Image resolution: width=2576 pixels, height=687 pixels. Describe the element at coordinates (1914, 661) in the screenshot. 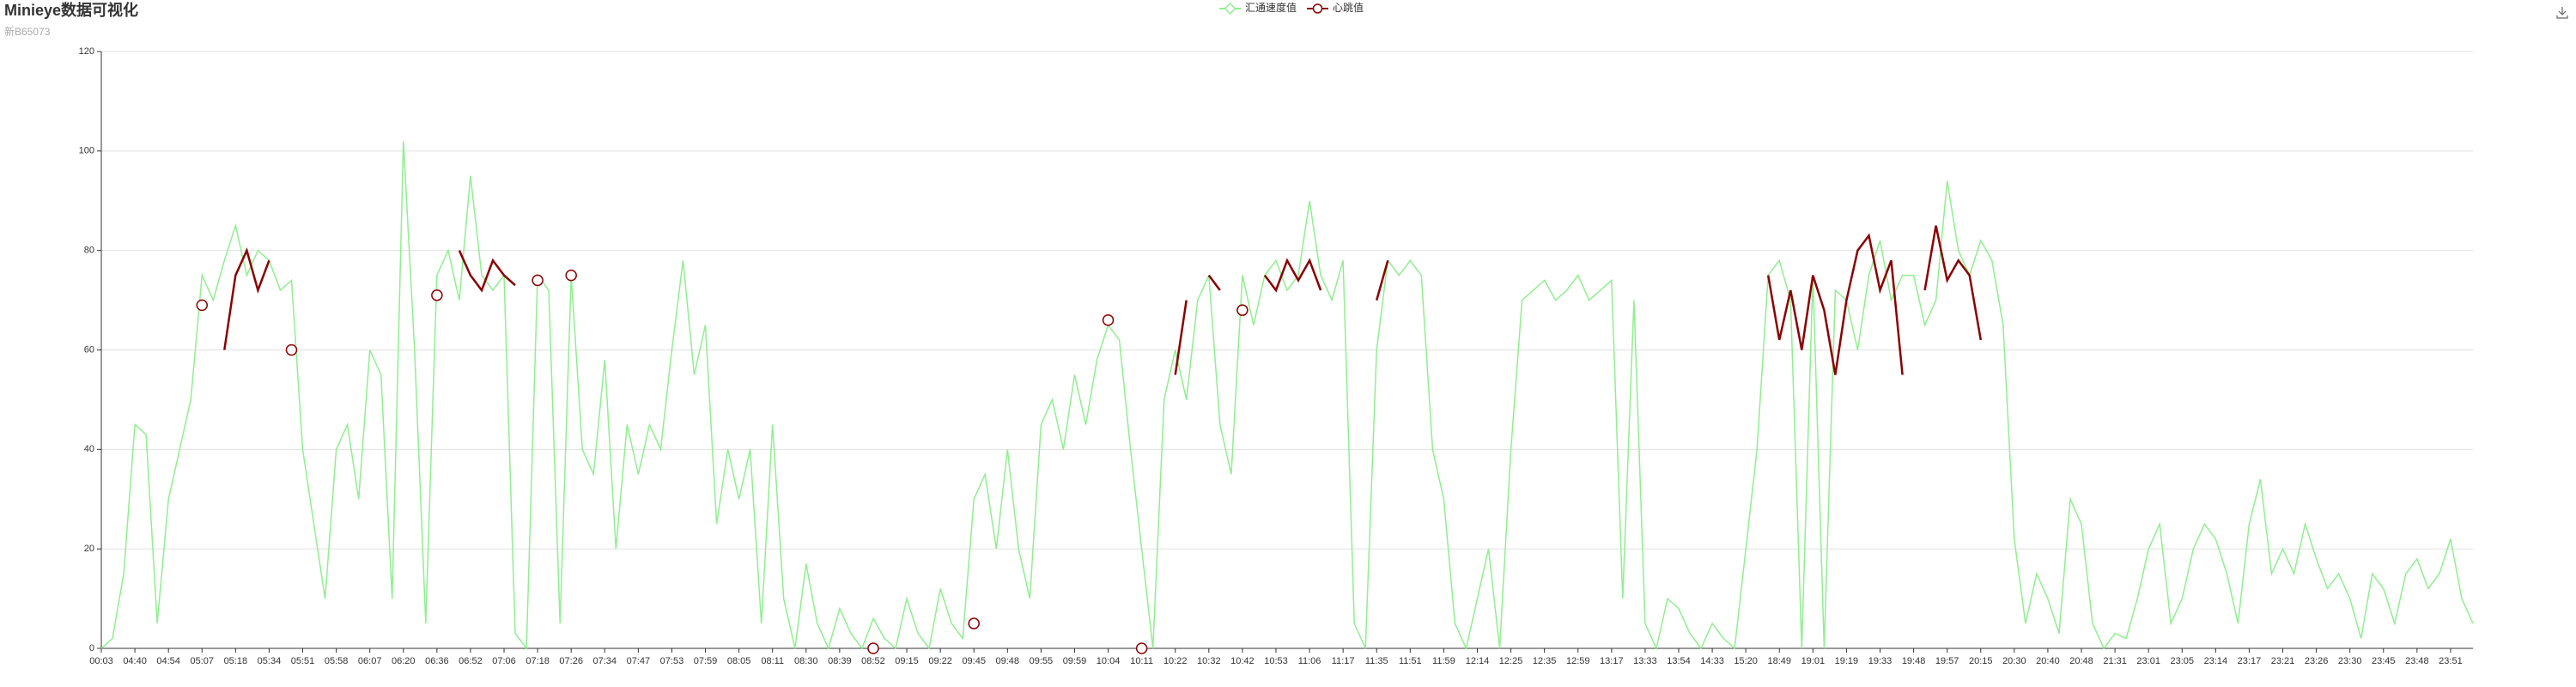

I see `x-tick-label: 19:48` at that location.